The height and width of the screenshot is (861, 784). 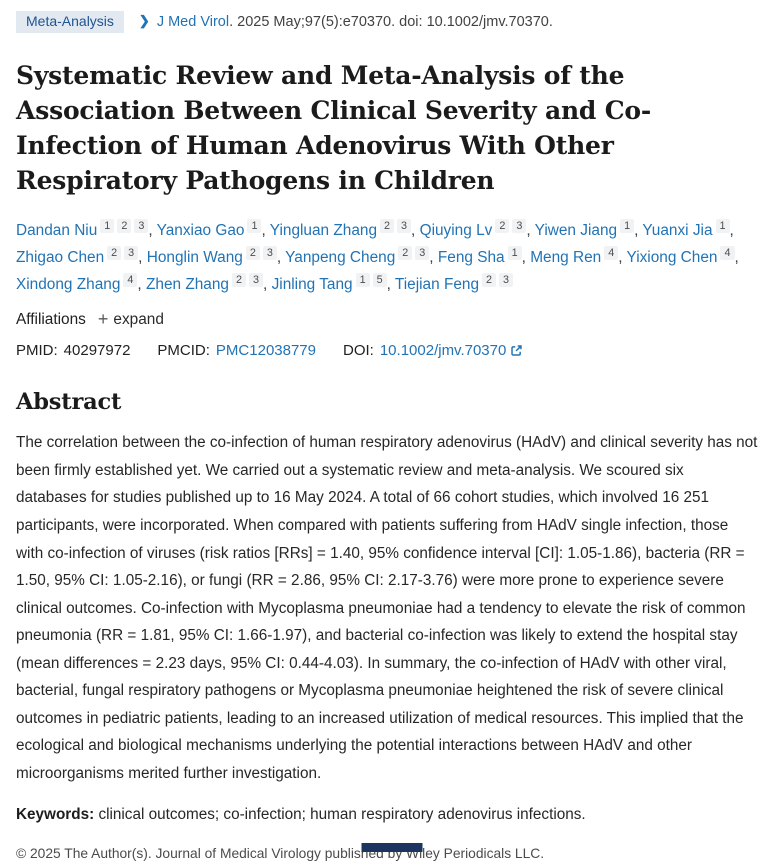 I want to click on doi-link: 10.1002/jmv.70370, so click(x=451, y=350).